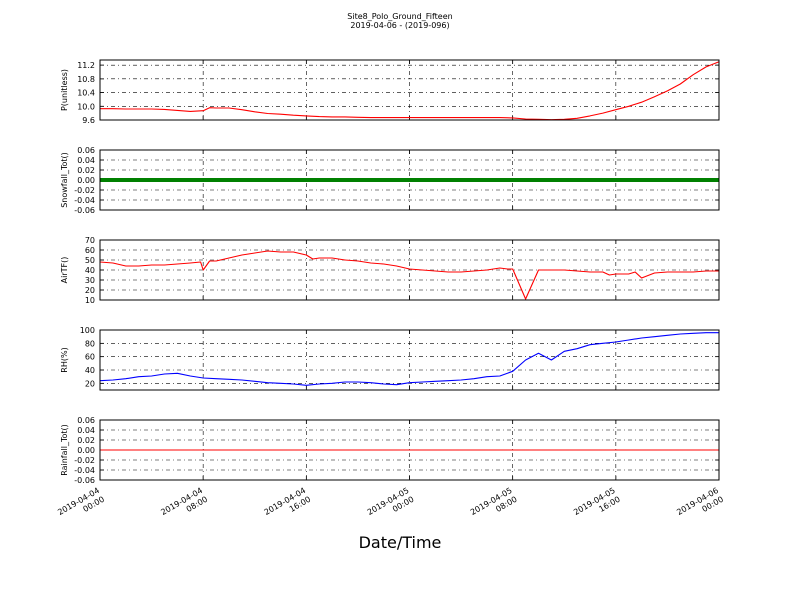  Describe the element at coordinates (64, 450) in the screenshot. I see `y-axis-label: Rainfall_Tot()` at that location.